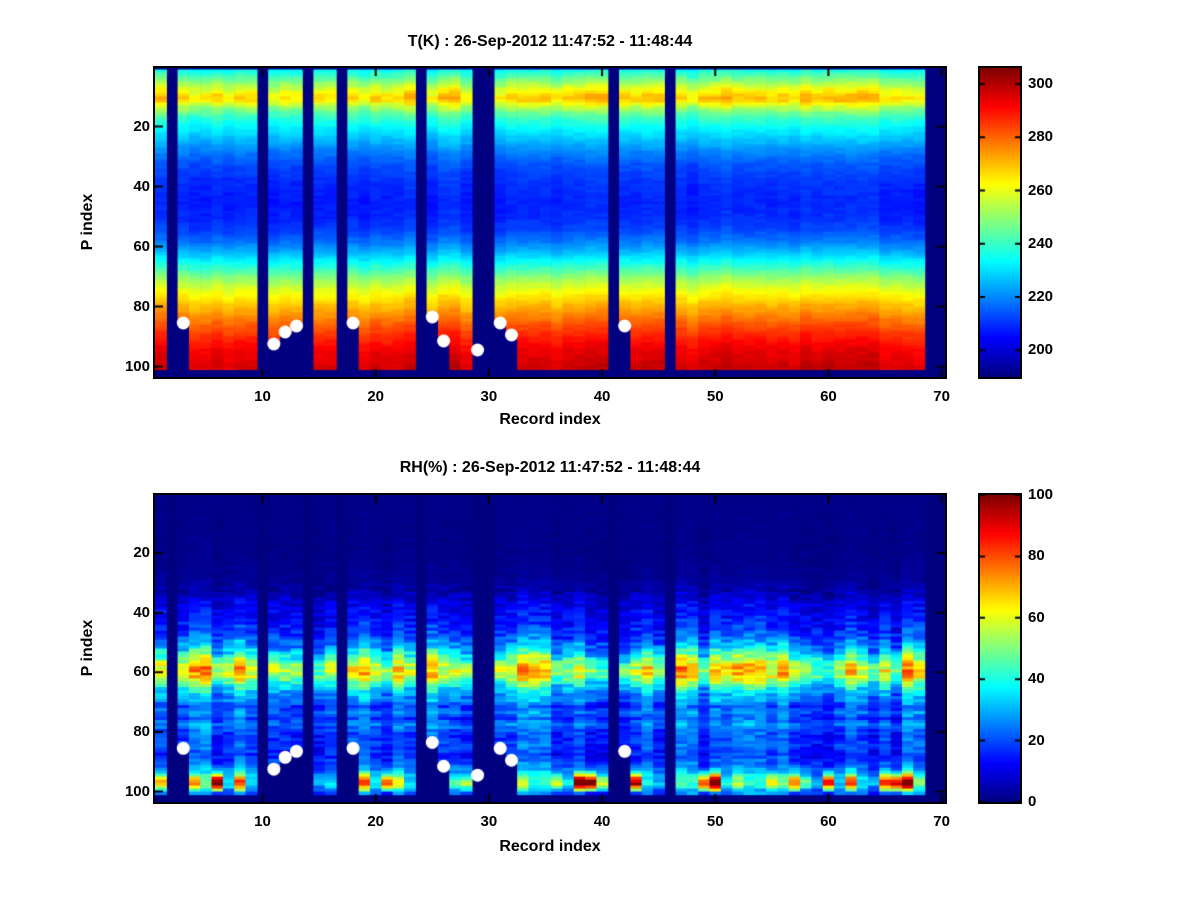  Describe the element at coordinates (1041, 190) in the screenshot. I see `colorbar-tick-label: 260` at that location.